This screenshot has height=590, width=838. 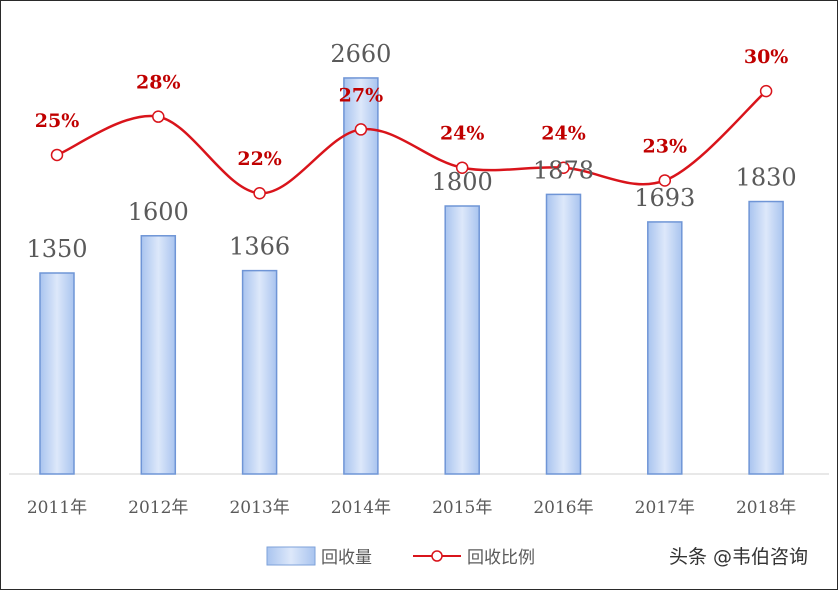 What do you see at coordinates (360, 54) in the screenshot?
I see `bar-value-label: 2660` at bounding box center [360, 54].